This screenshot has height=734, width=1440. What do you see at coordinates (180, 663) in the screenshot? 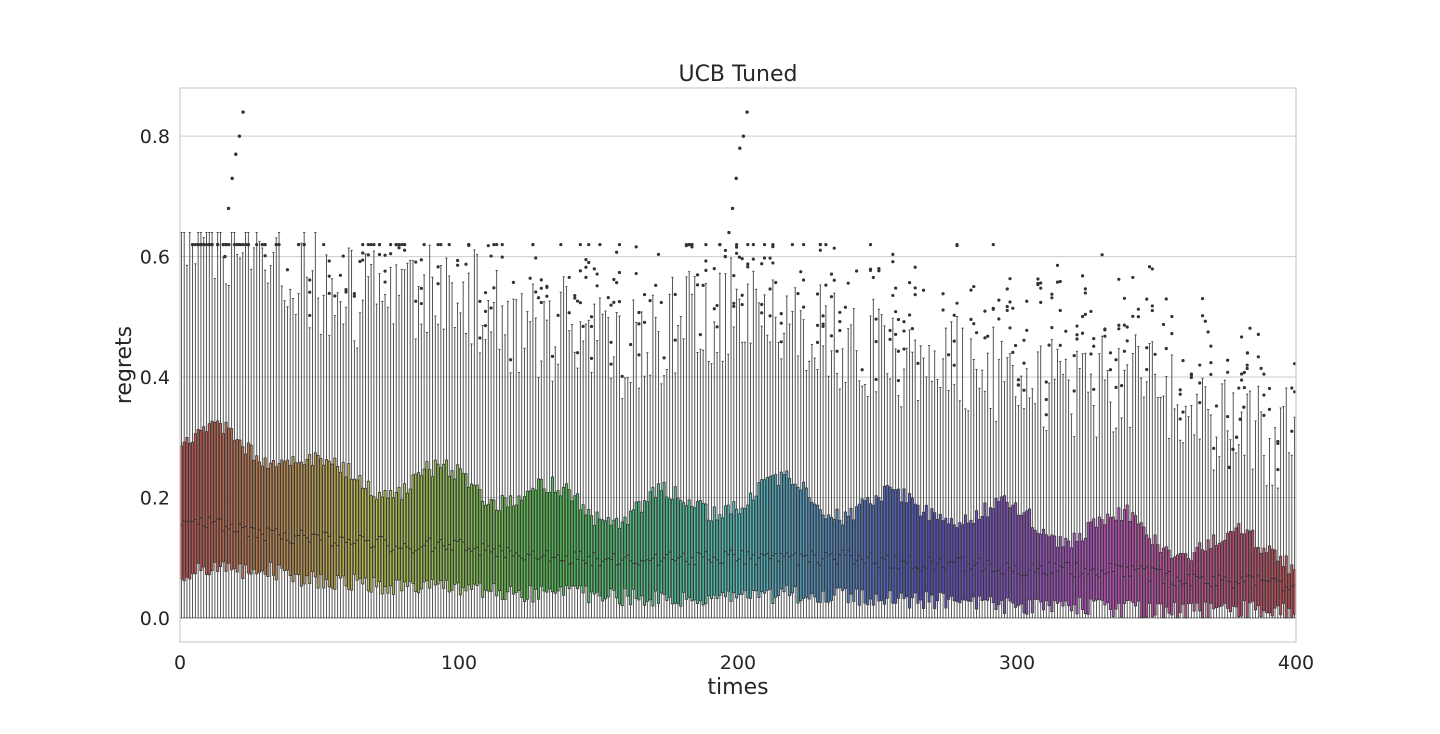
I see `x-tick-label: 0` at bounding box center [180, 663].